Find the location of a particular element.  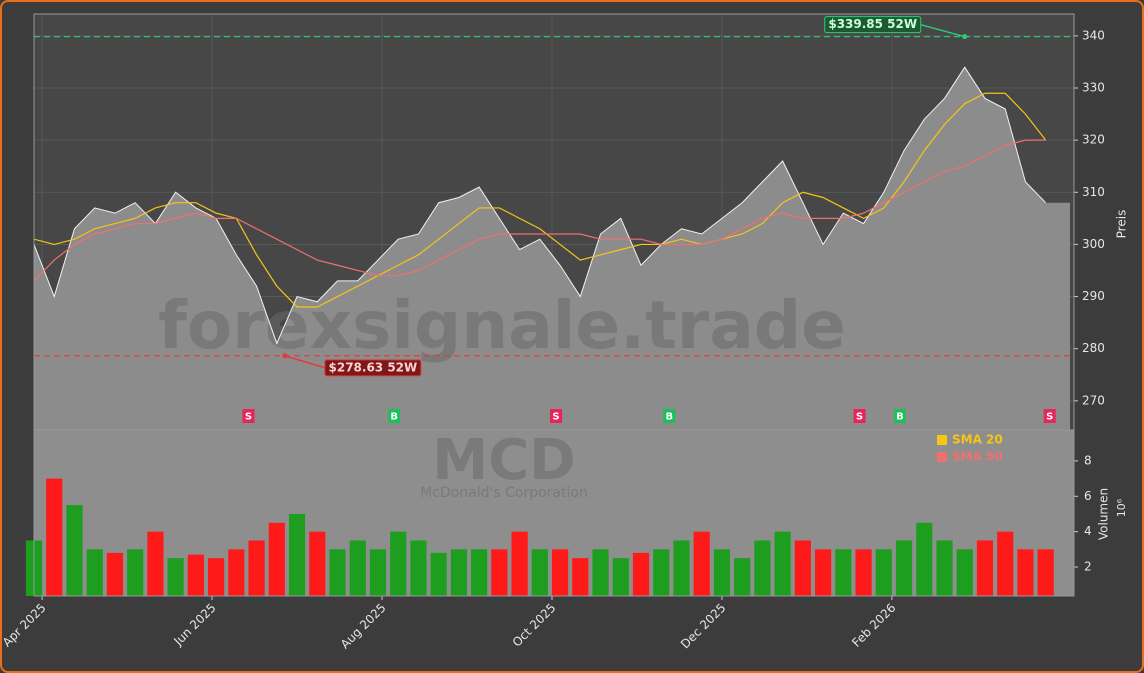

y-tick-label: 310 is located at coordinates (1093, 192).